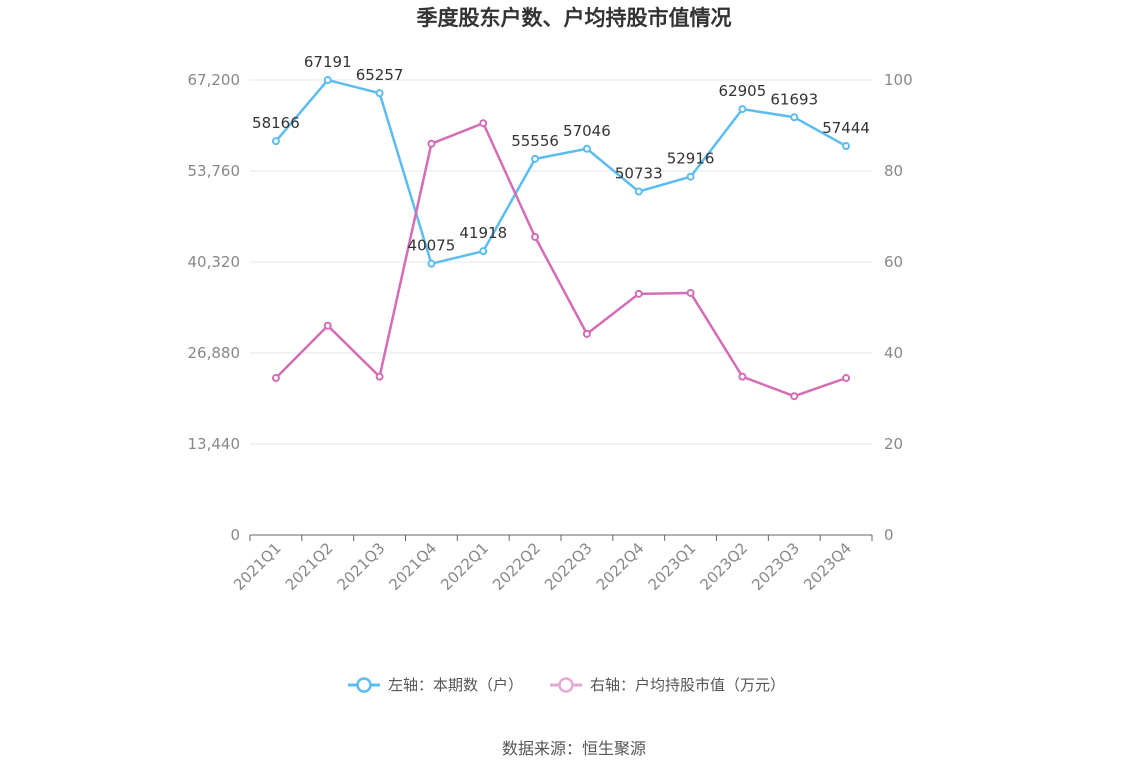  Describe the element at coordinates (775, 566) in the screenshot. I see `x-tick-label: 2023Q3` at that location.